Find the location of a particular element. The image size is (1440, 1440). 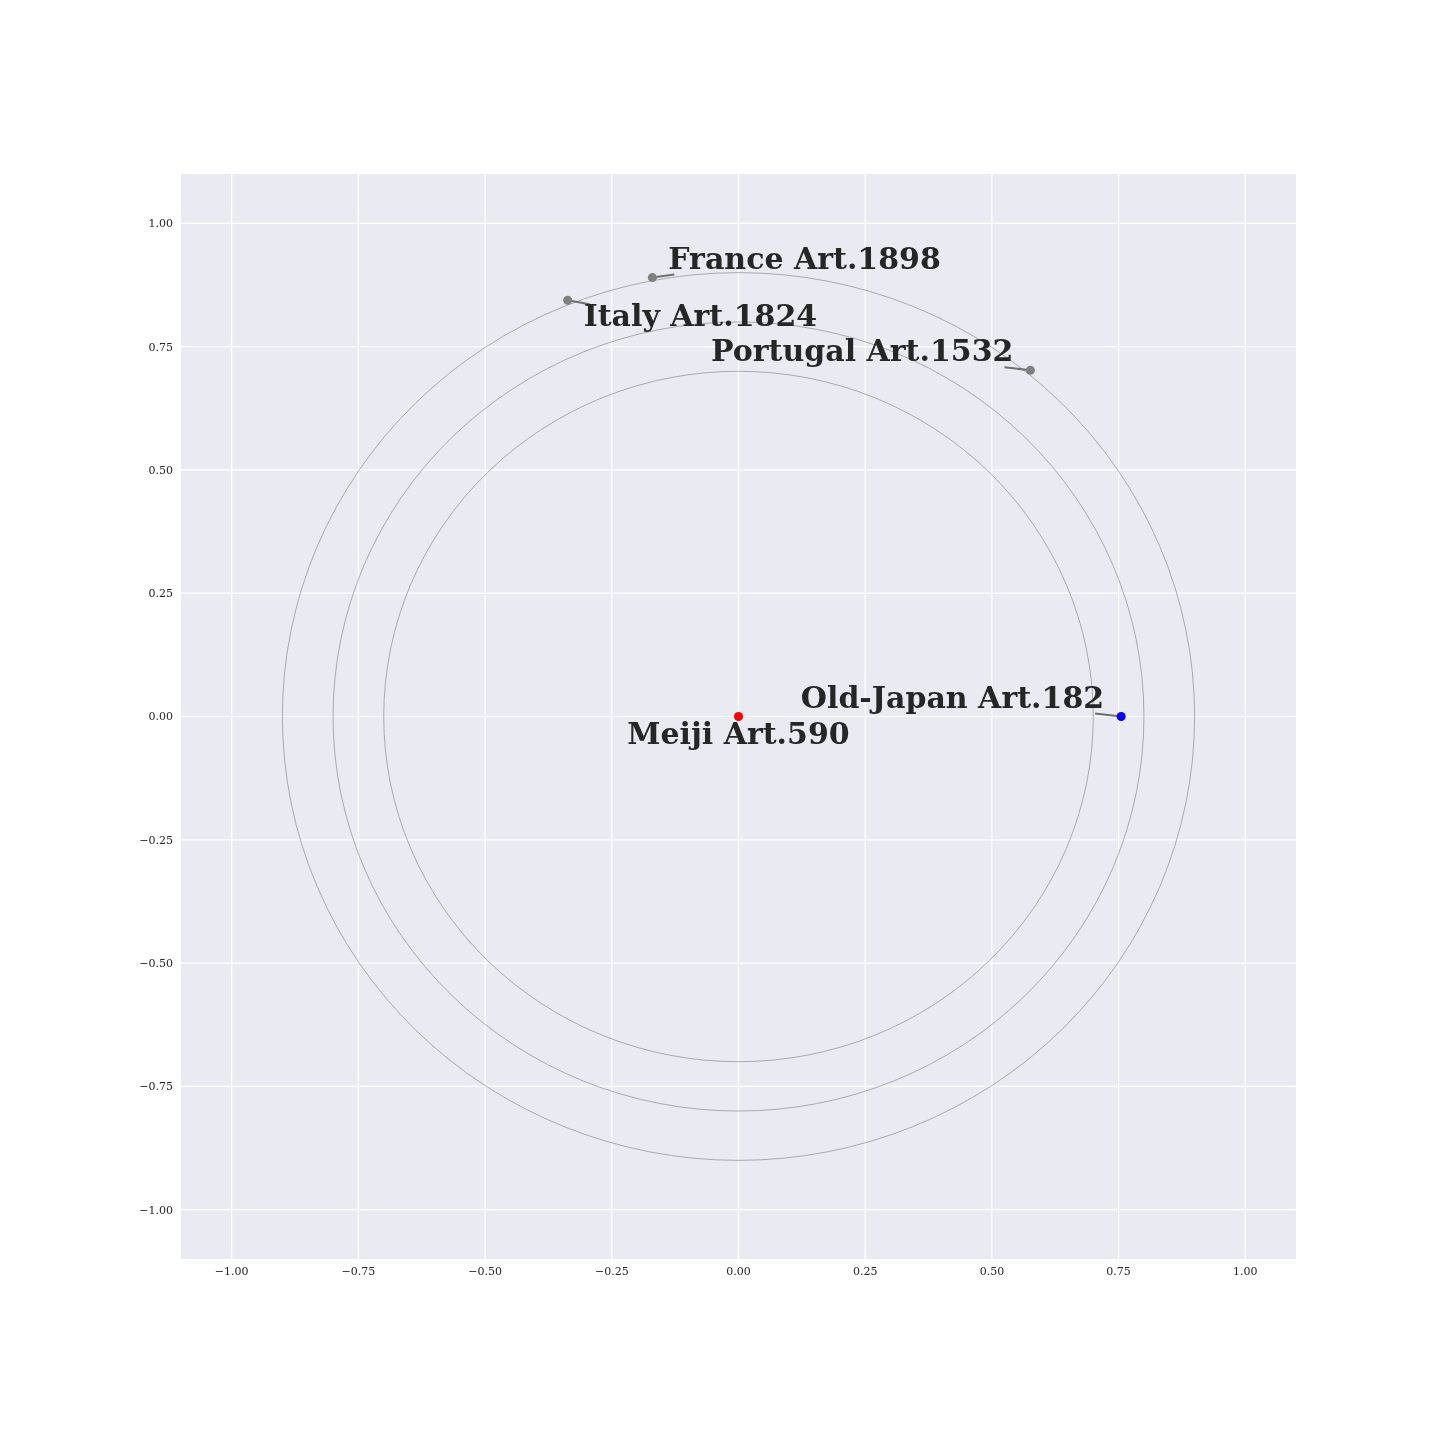

x-tick-label: −1.00 is located at coordinates (231, 1271).